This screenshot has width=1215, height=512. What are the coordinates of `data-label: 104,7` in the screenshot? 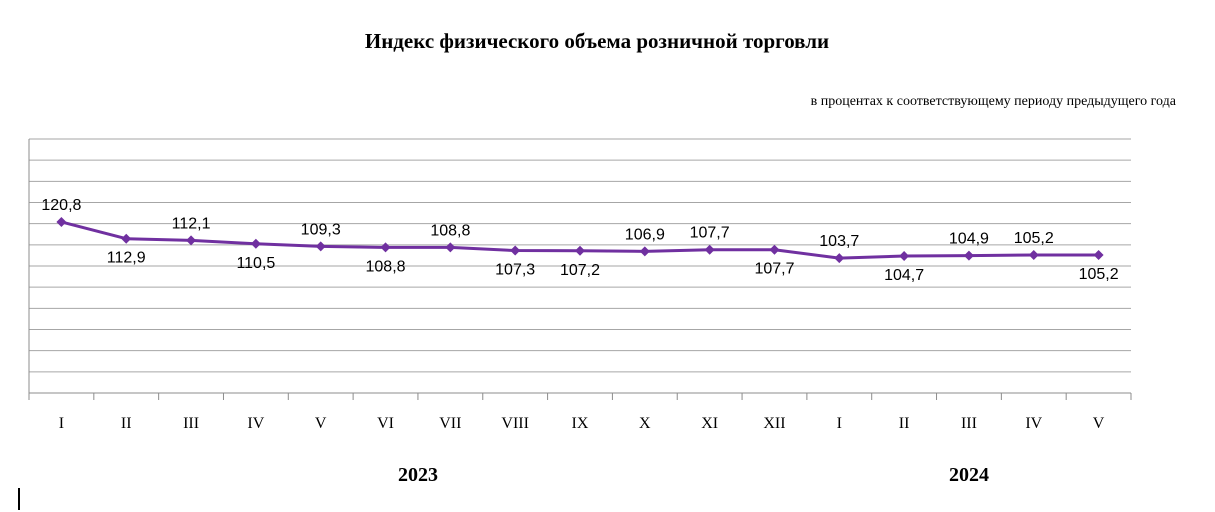 It's located at (904, 275).